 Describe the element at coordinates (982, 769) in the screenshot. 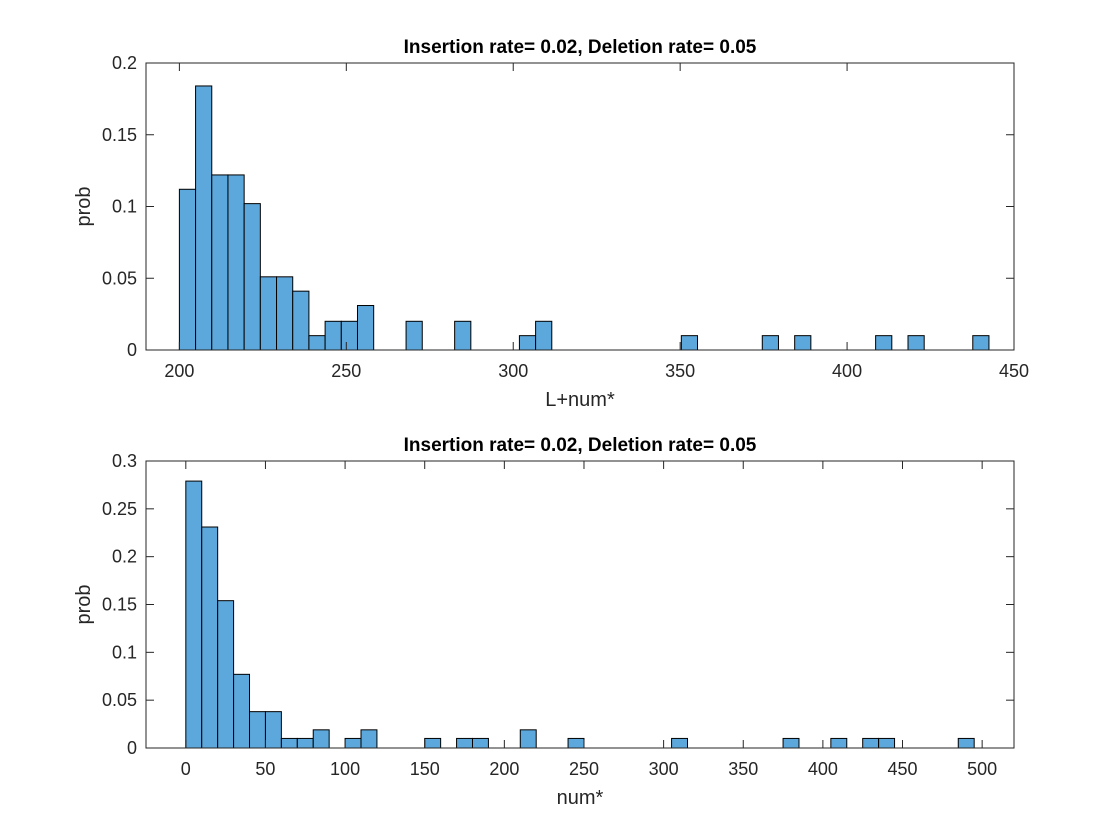

I see `x-tick-label: 500` at that location.